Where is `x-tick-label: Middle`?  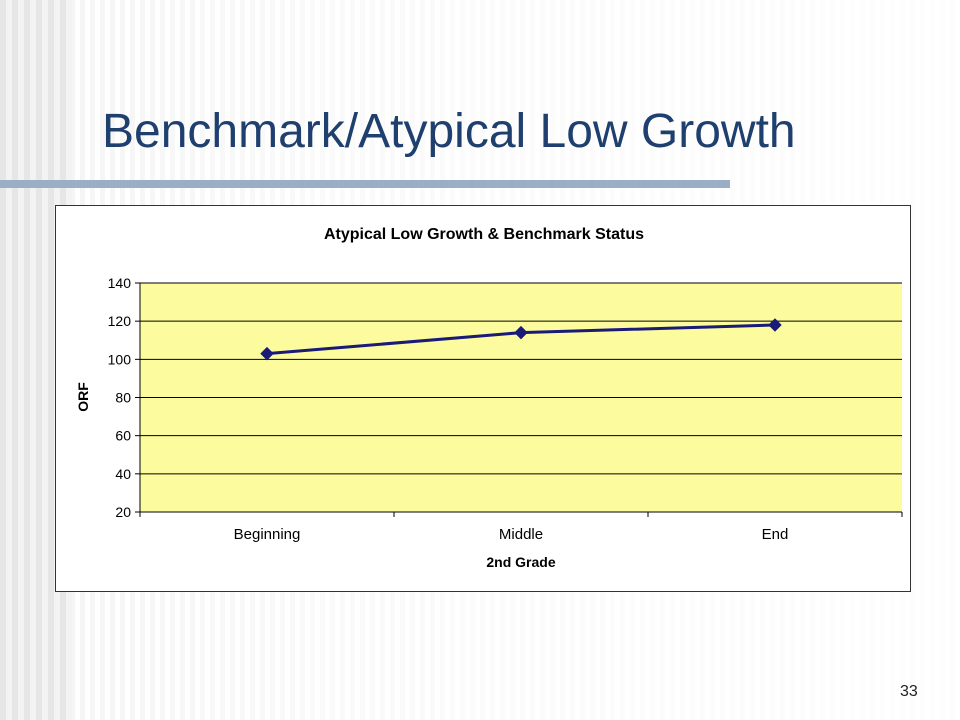
x-tick-label: Middle is located at coordinates (521, 534).